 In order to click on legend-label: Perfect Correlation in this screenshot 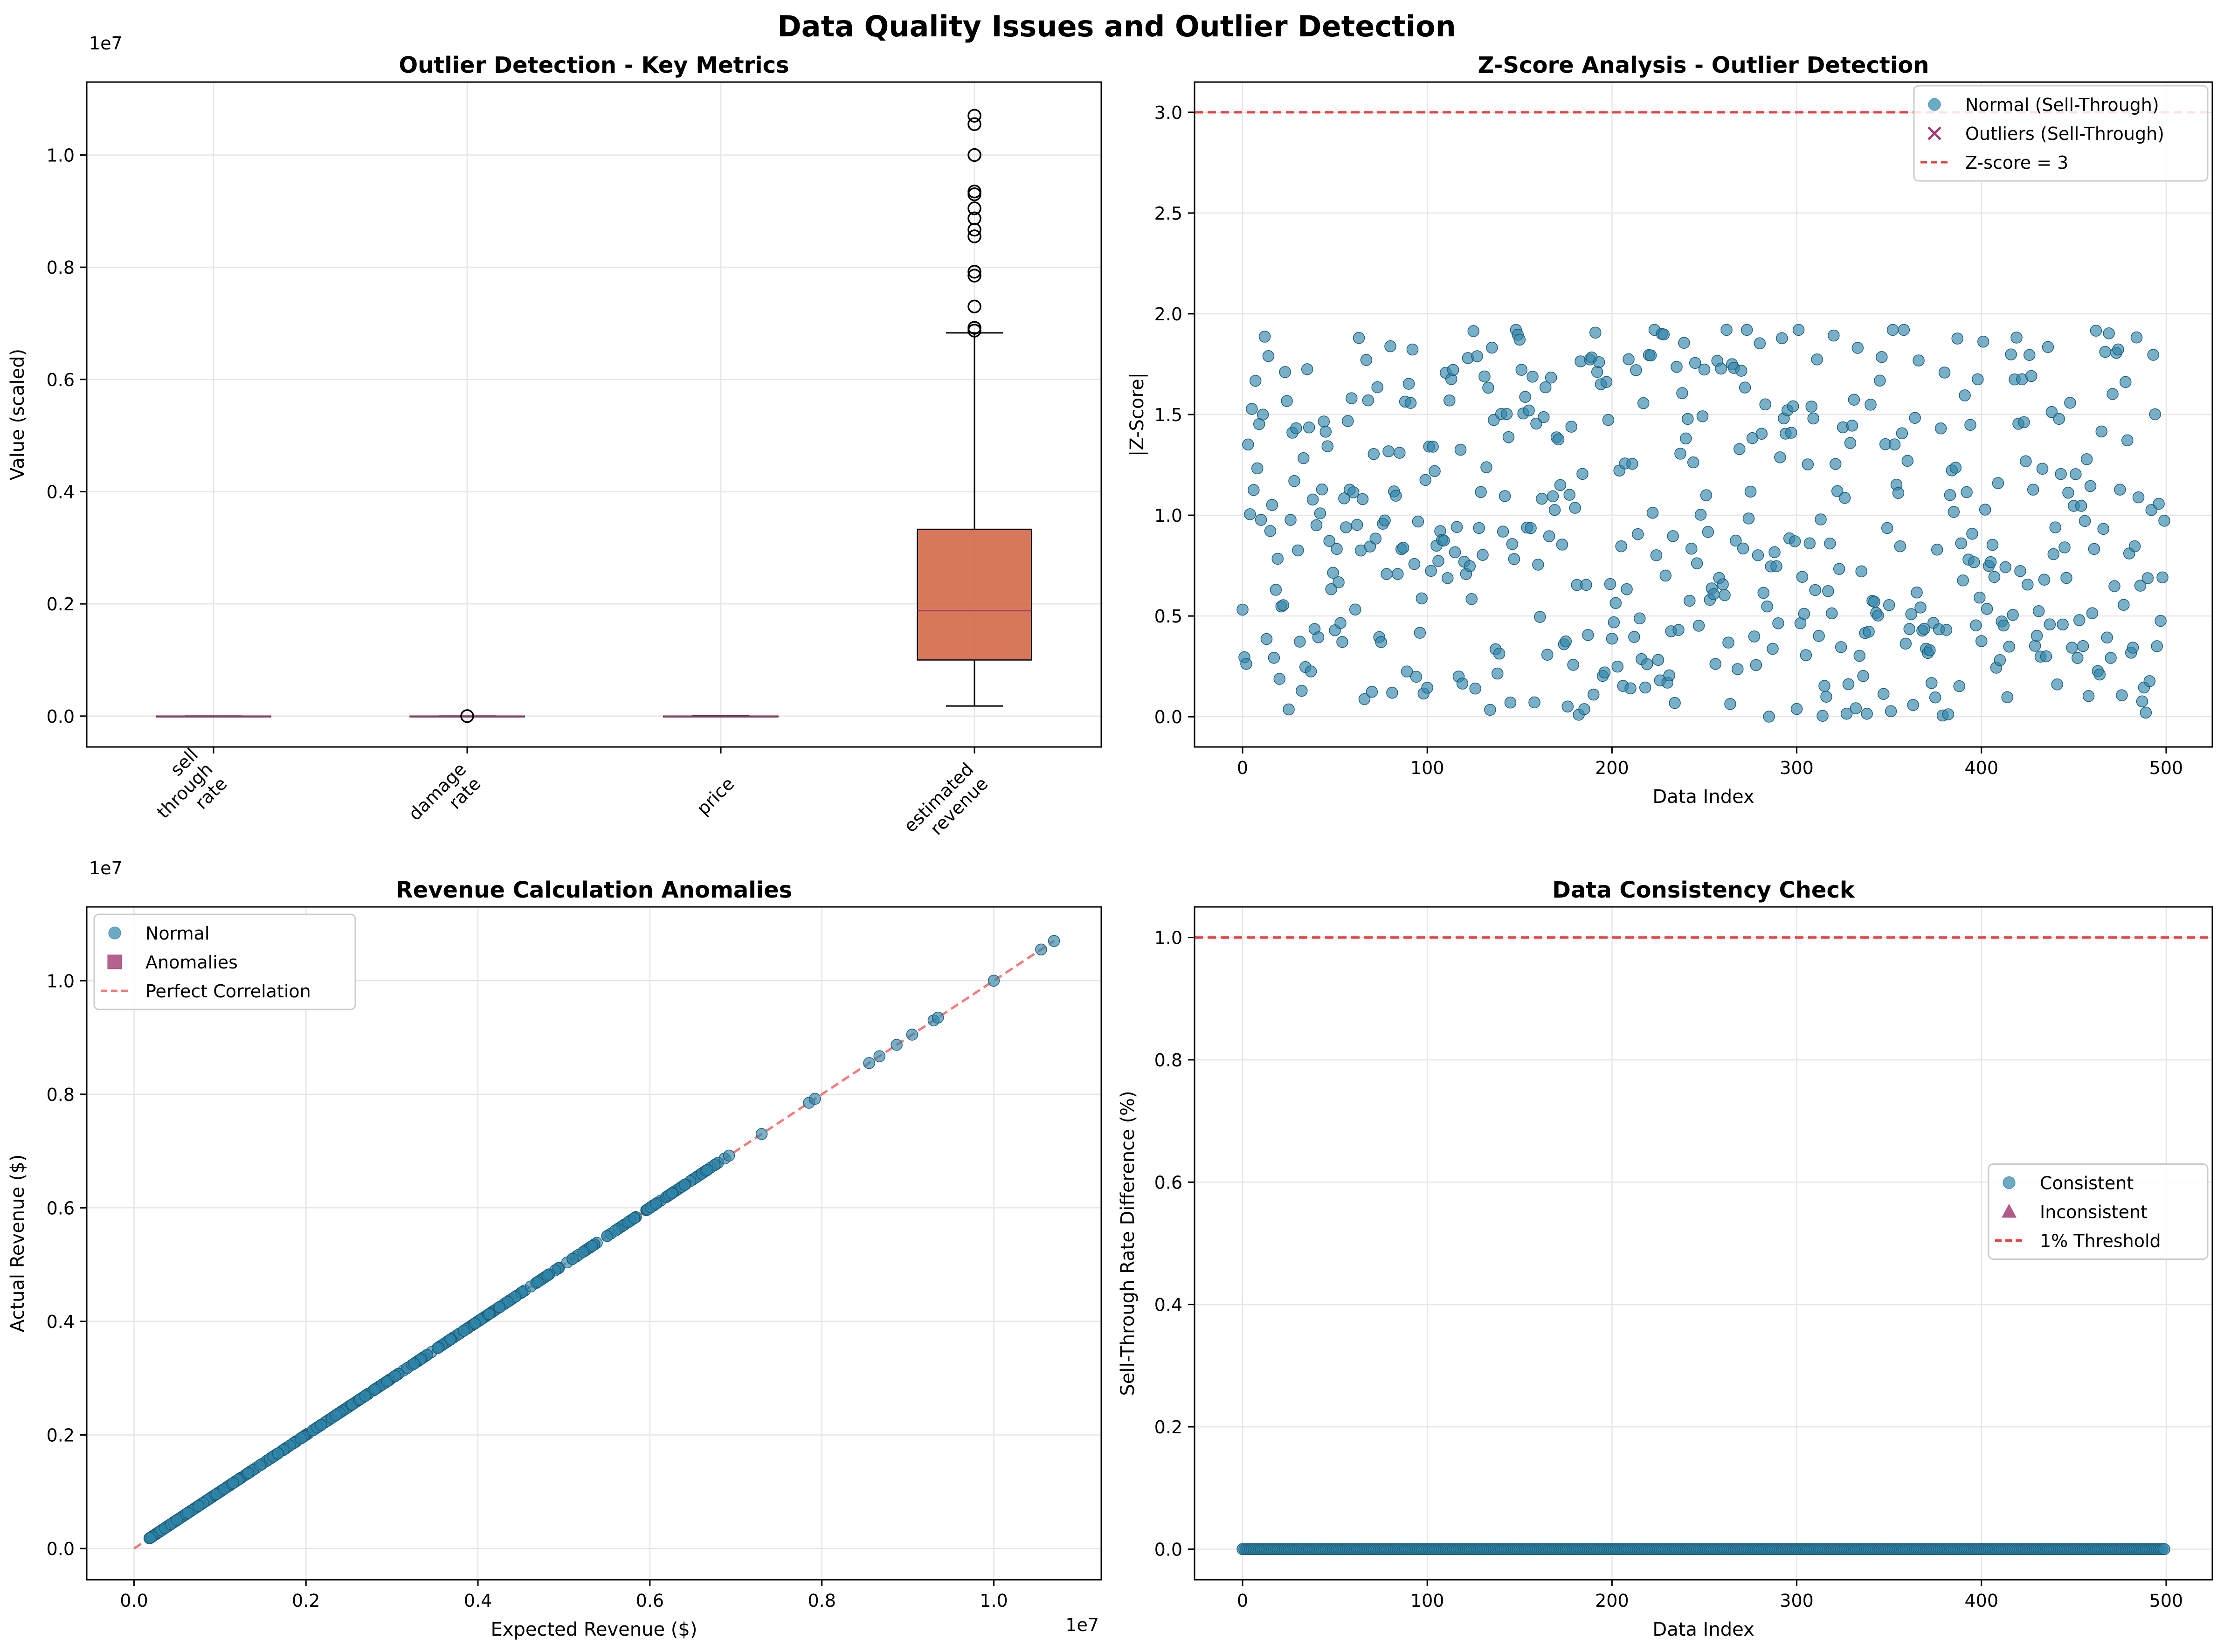, I will do `click(228, 991)`.